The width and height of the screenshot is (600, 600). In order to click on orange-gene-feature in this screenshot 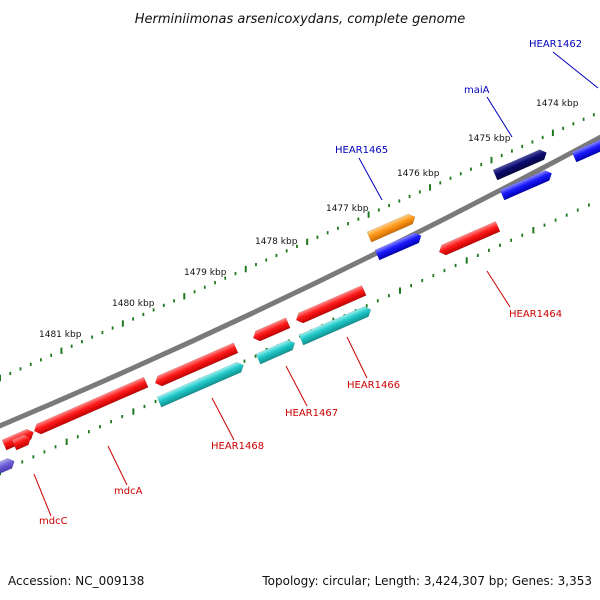, I will do `click(391, 227)`.